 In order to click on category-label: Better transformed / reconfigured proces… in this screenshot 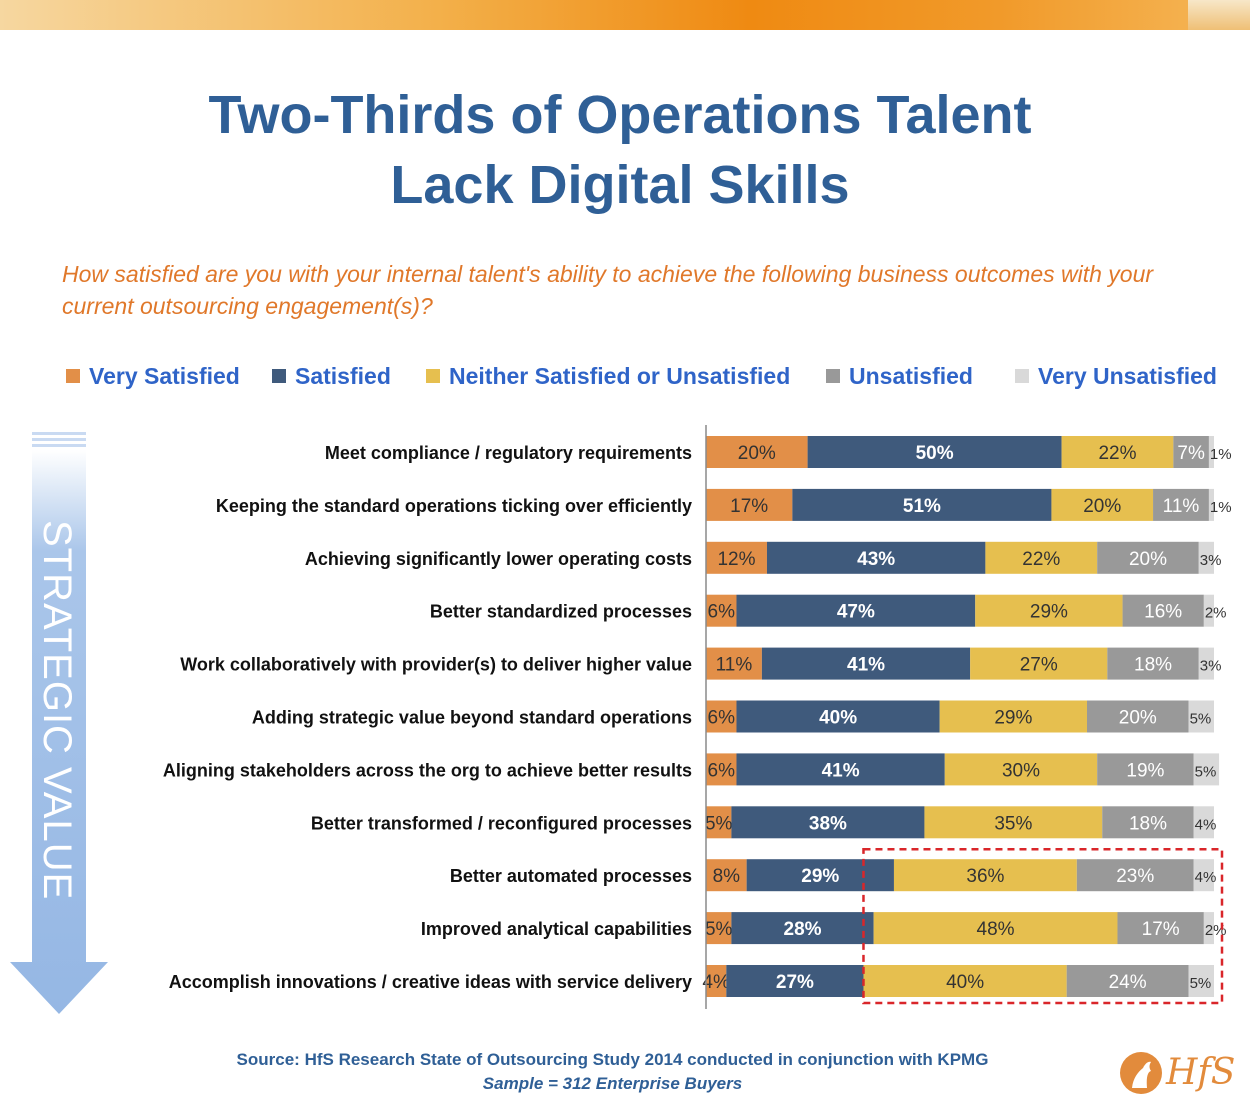, I will do `click(501, 823)`.